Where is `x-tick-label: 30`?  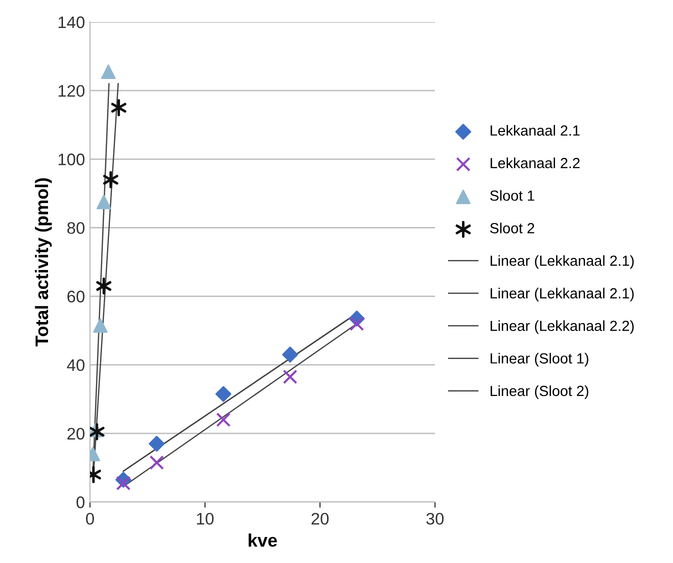 x-tick-label: 30 is located at coordinates (435, 518).